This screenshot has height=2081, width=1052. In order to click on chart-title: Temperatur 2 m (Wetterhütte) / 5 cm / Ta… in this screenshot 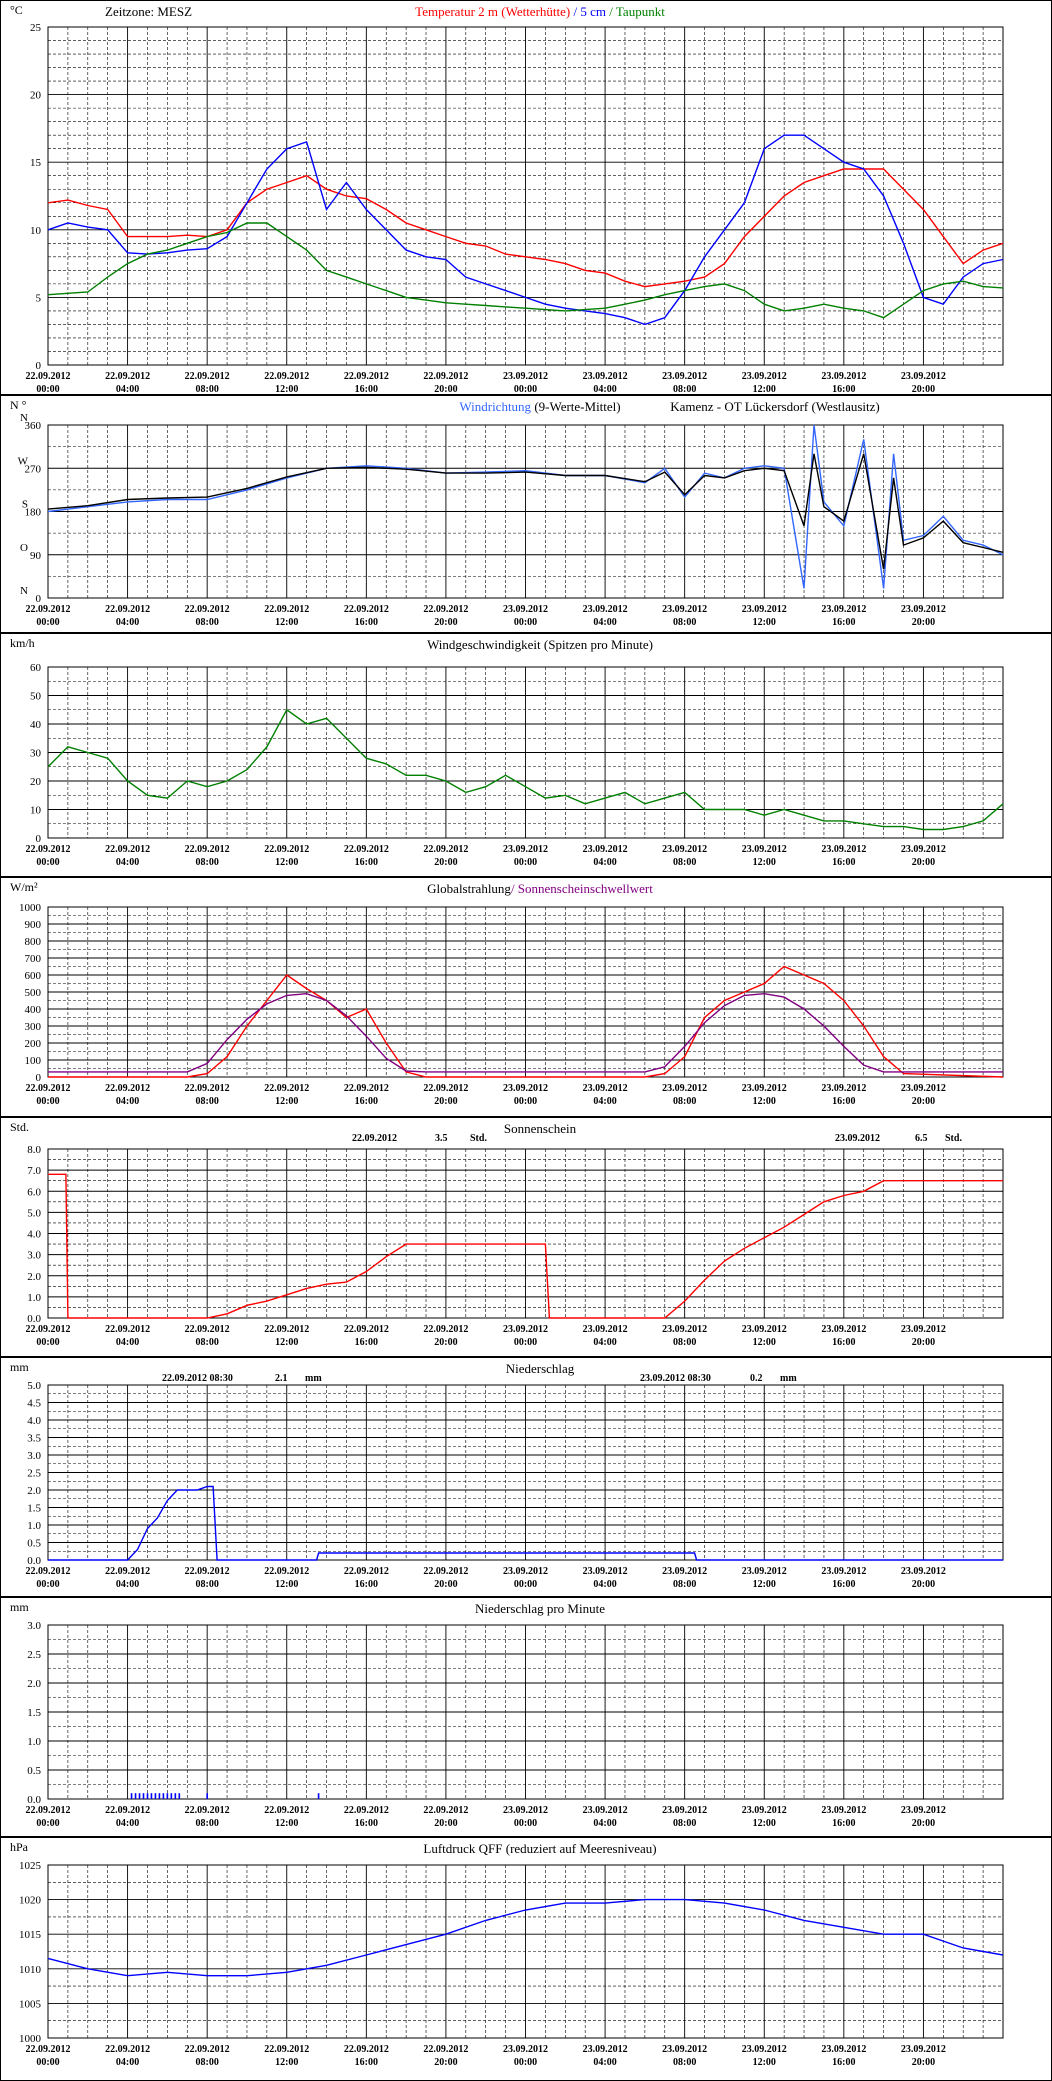, I will do `click(540, 11)`.